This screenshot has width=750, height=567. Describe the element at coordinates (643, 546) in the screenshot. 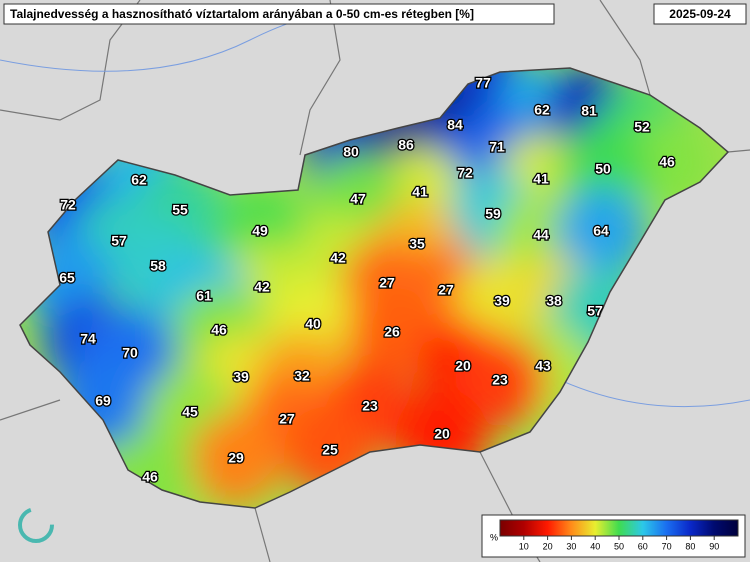

I see `colorbar-tick-label: 60` at that location.